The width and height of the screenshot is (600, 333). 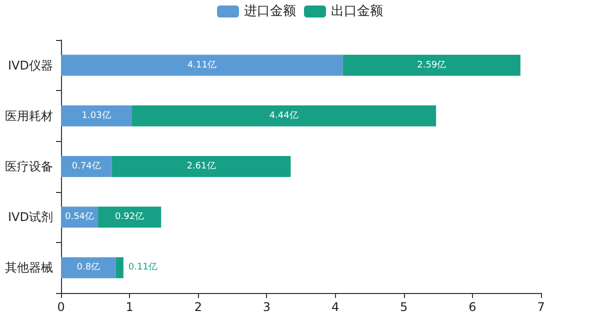 What do you see at coordinates (143, 267) in the screenshot?
I see `data-label: 0.11亿` at bounding box center [143, 267].